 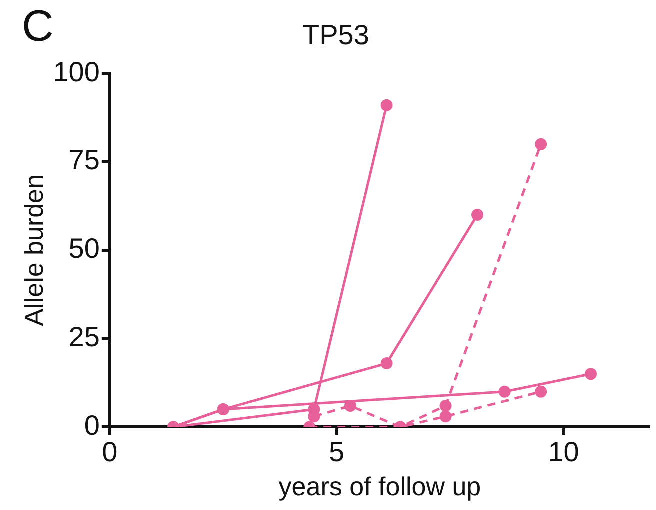 I want to click on chart-title: TP53, so click(x=336, y=35).